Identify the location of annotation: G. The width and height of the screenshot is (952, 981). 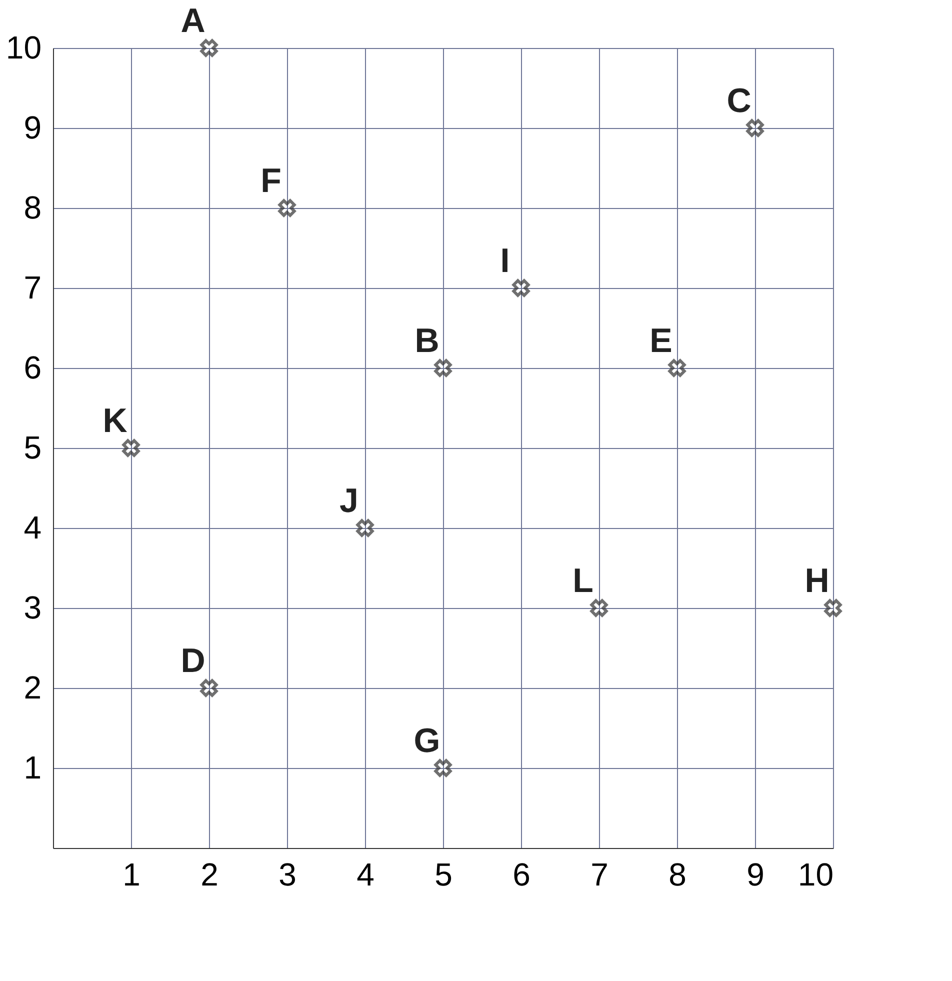
(427, 741).